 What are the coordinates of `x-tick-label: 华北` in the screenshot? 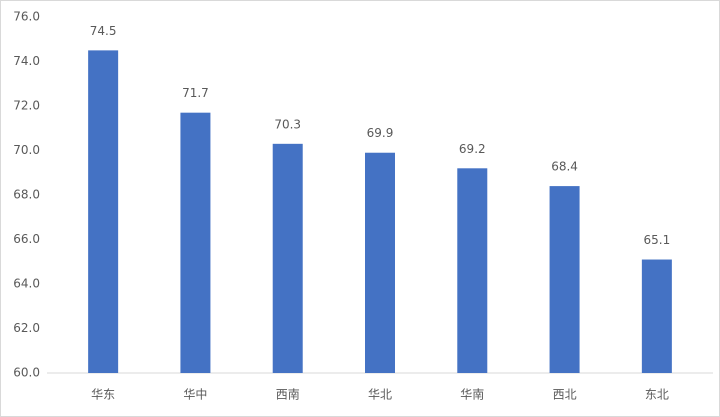 It's located at (380, 395).